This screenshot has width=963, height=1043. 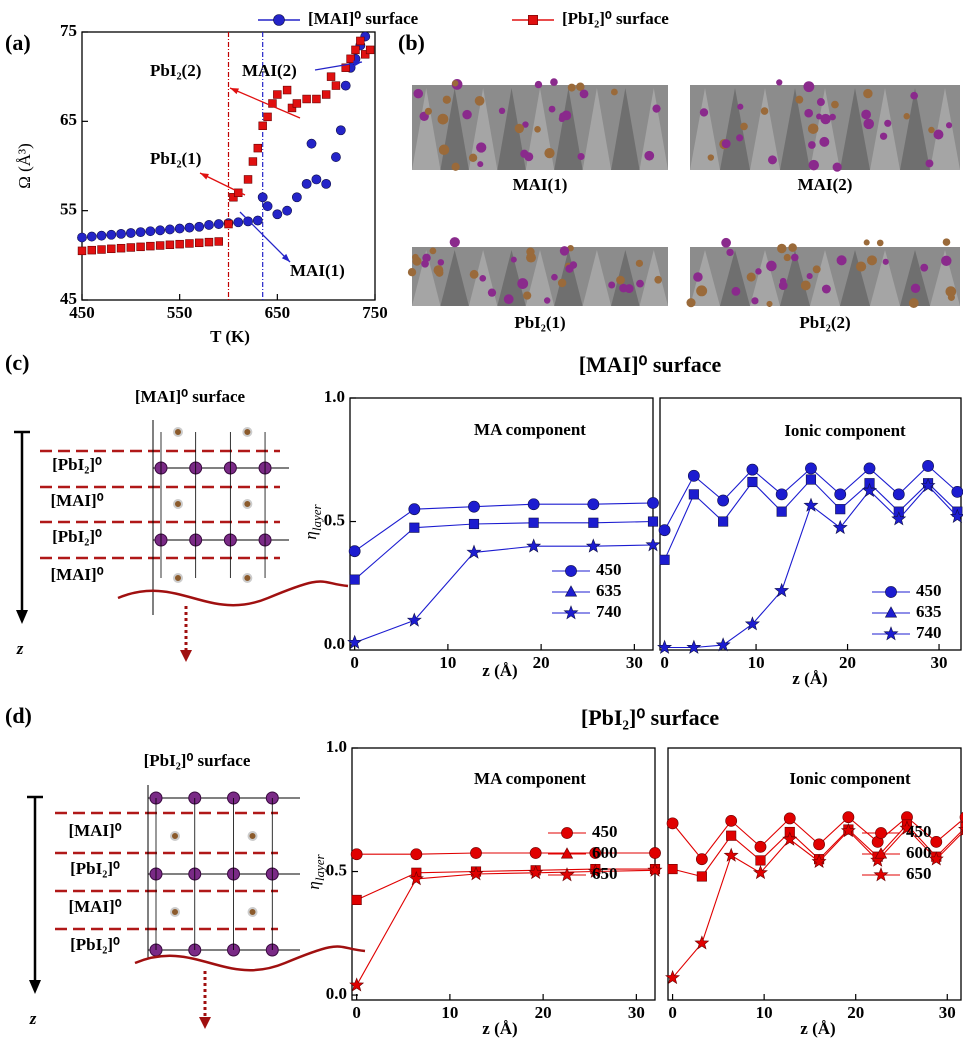 I want to click on annotation: MAI(1), so click(x=317, y=270).